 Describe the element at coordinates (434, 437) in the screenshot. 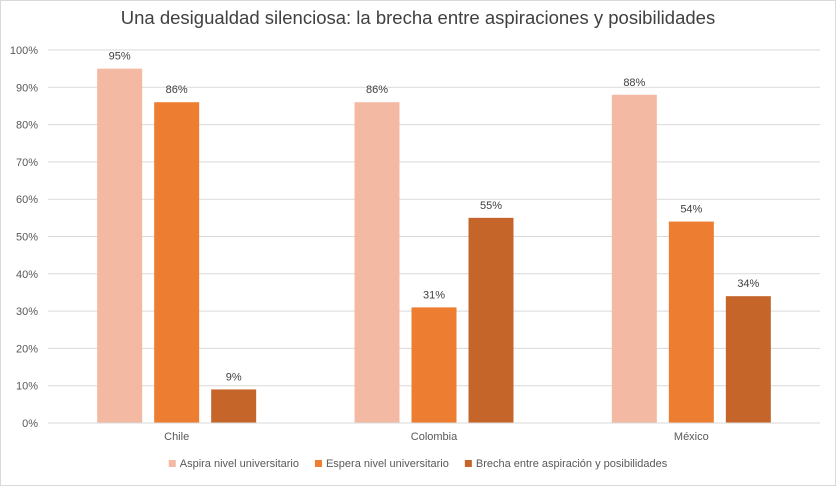

I see `x-tick-label: Colombia` at that location.